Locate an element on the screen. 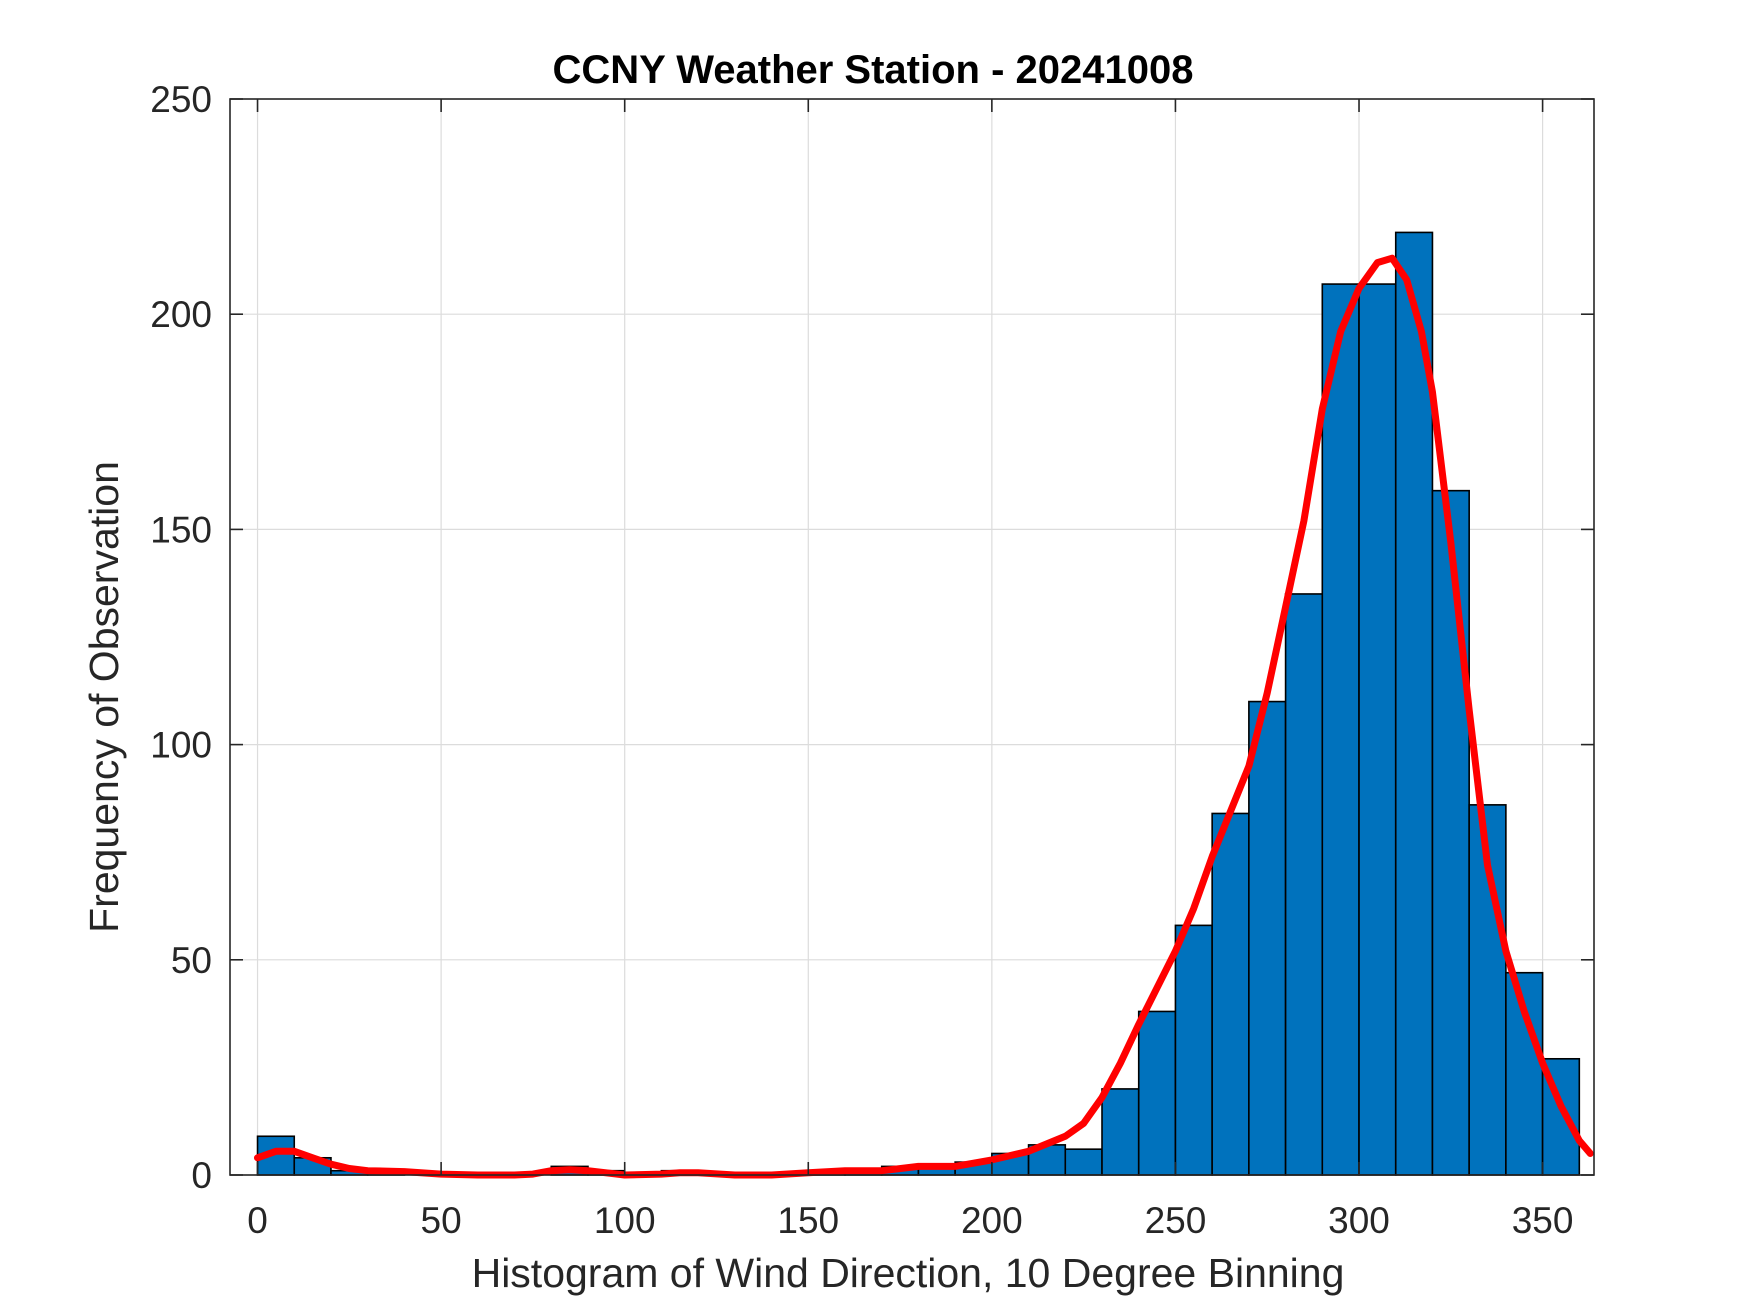 This screenshot has width=1750, height=1313. y-tick-label-50: 50 is located at coordinates (191, 960).